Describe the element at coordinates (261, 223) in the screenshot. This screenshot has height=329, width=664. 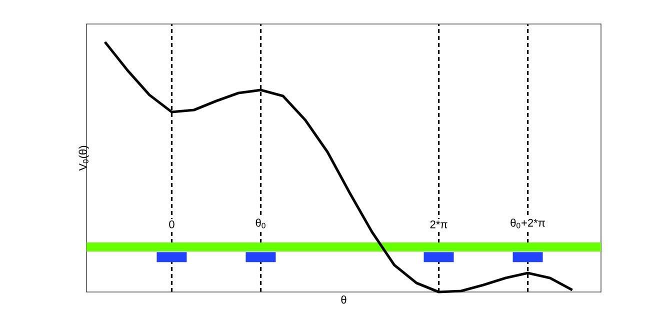
I see `x-tick-label: θ$_{0}$` at that location.